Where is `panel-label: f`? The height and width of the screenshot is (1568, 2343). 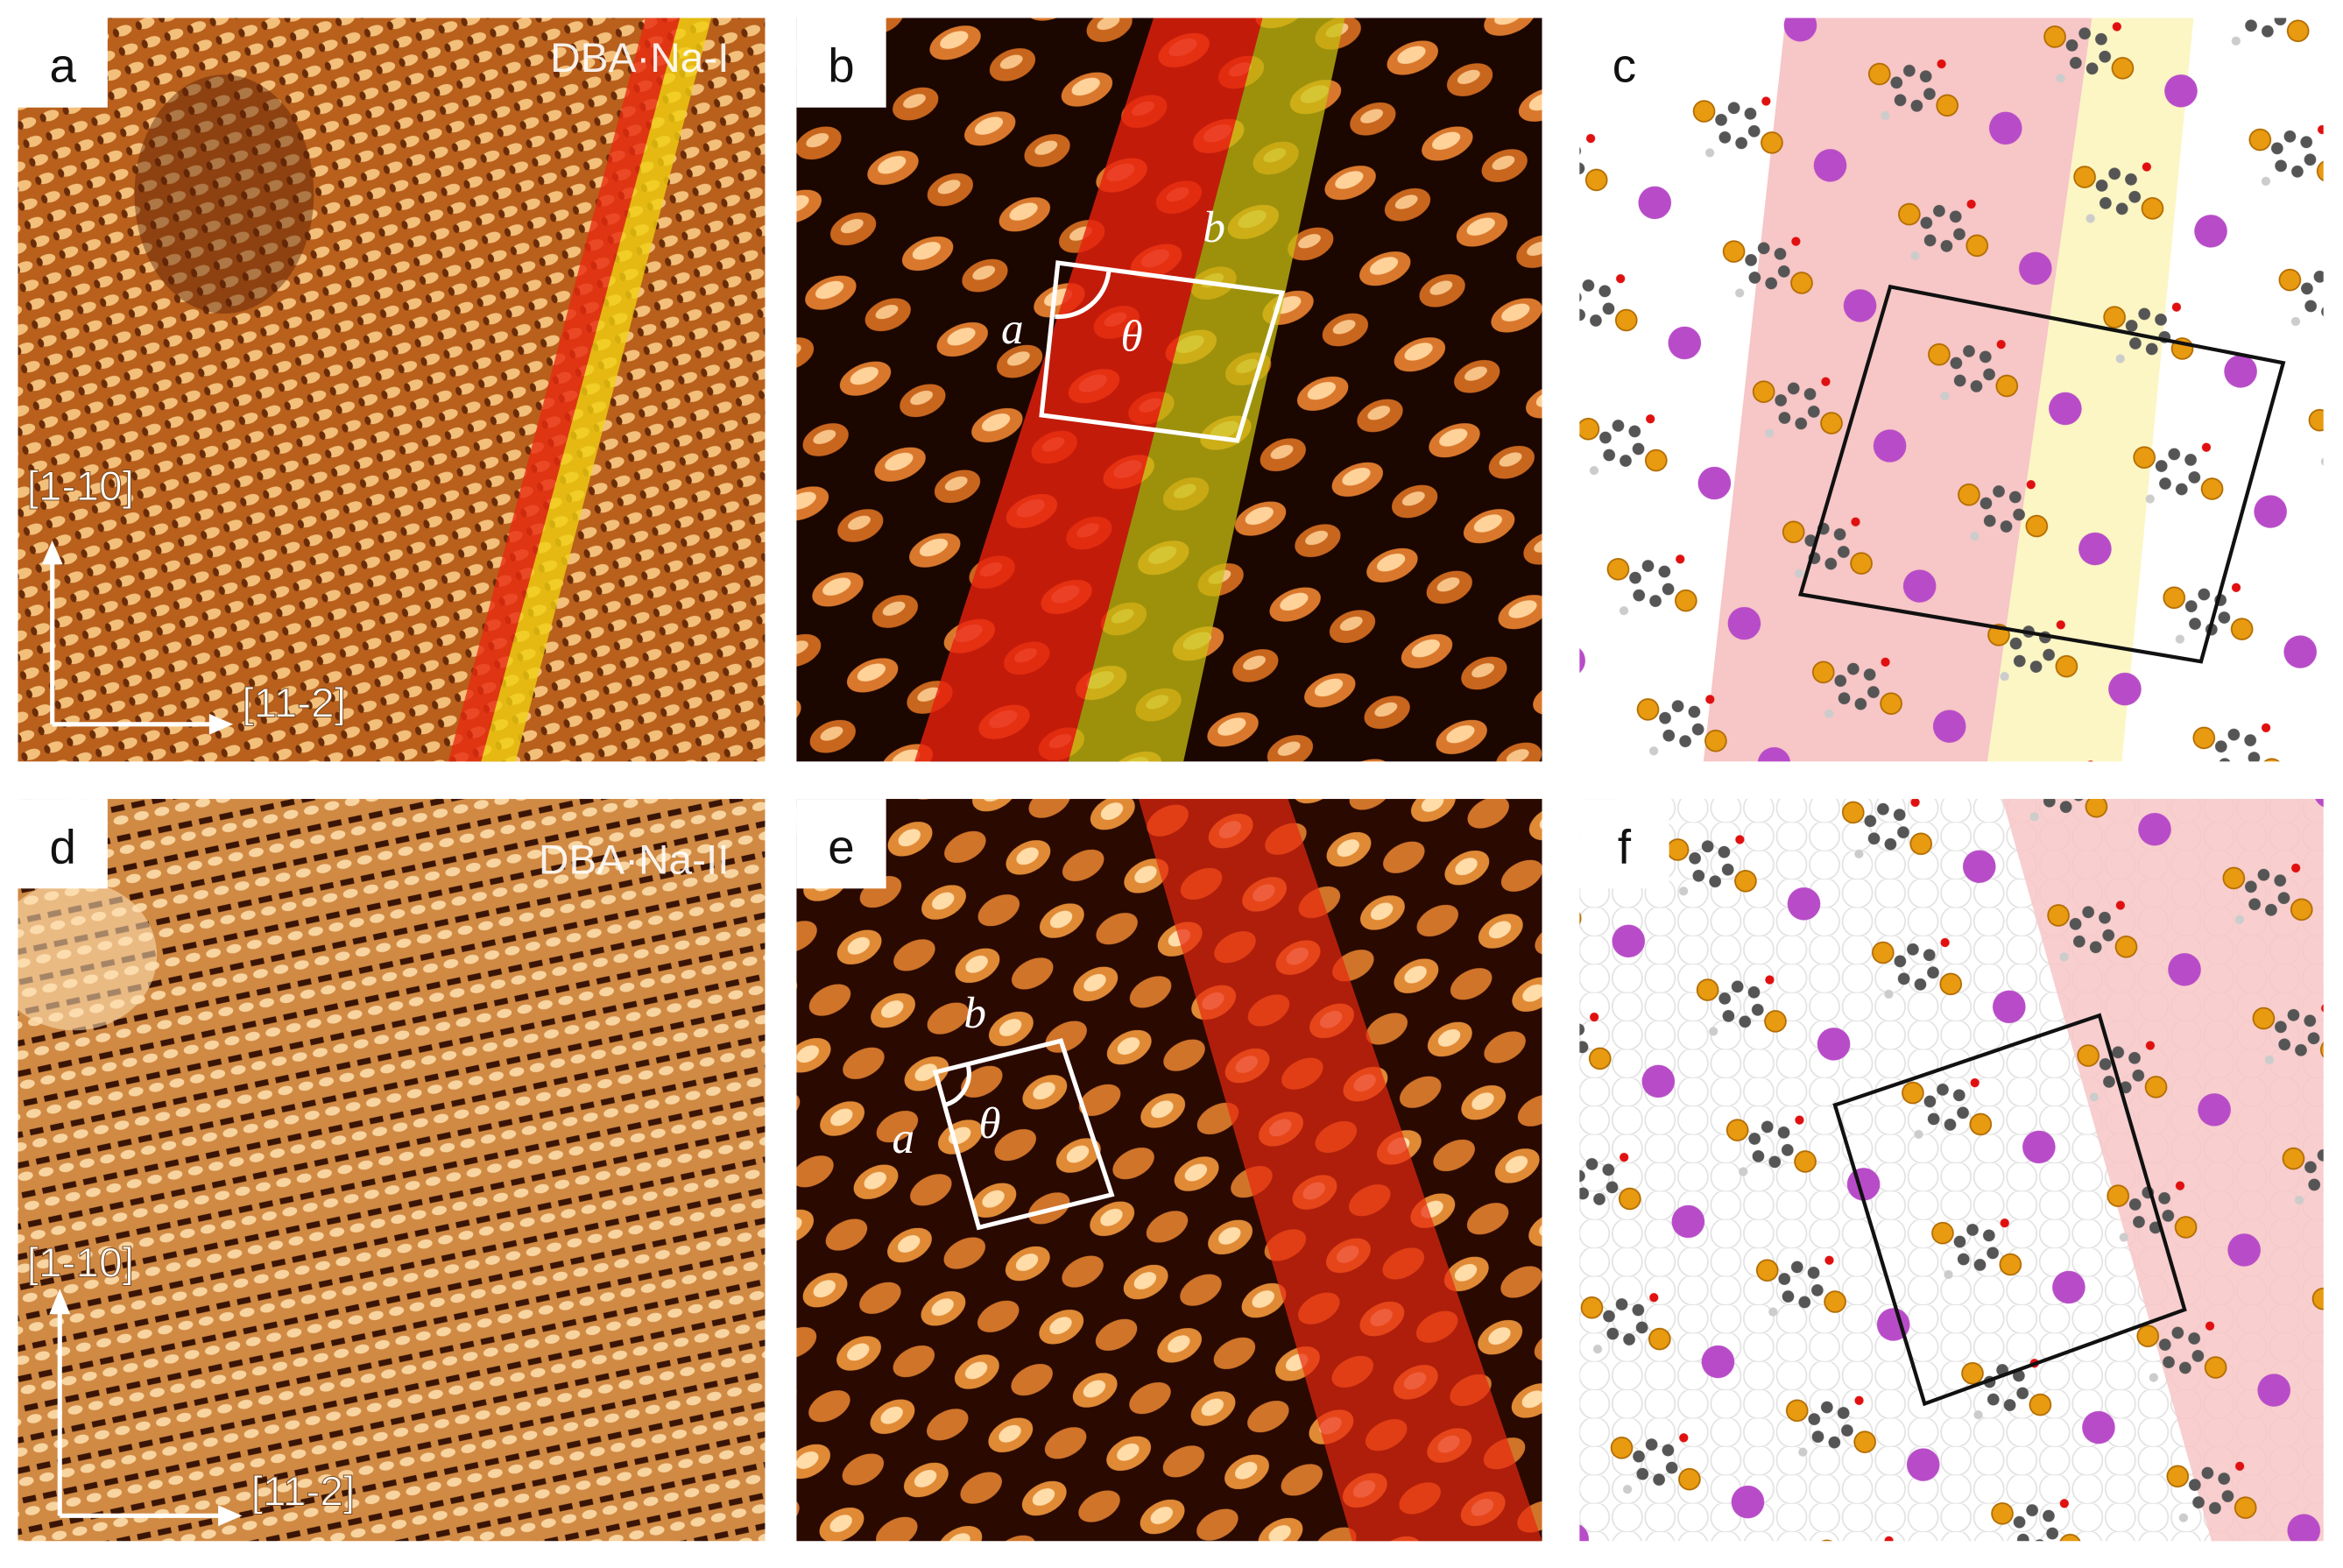
panel-label: f is located at coordinates (1625, 846).